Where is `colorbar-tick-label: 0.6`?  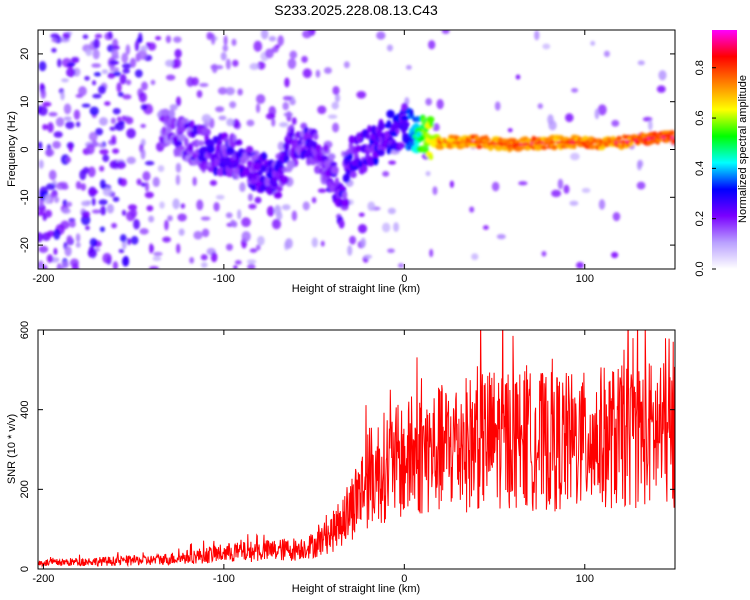 colorbar-tick-label: 0.6 is located at coordinates (700, 117).